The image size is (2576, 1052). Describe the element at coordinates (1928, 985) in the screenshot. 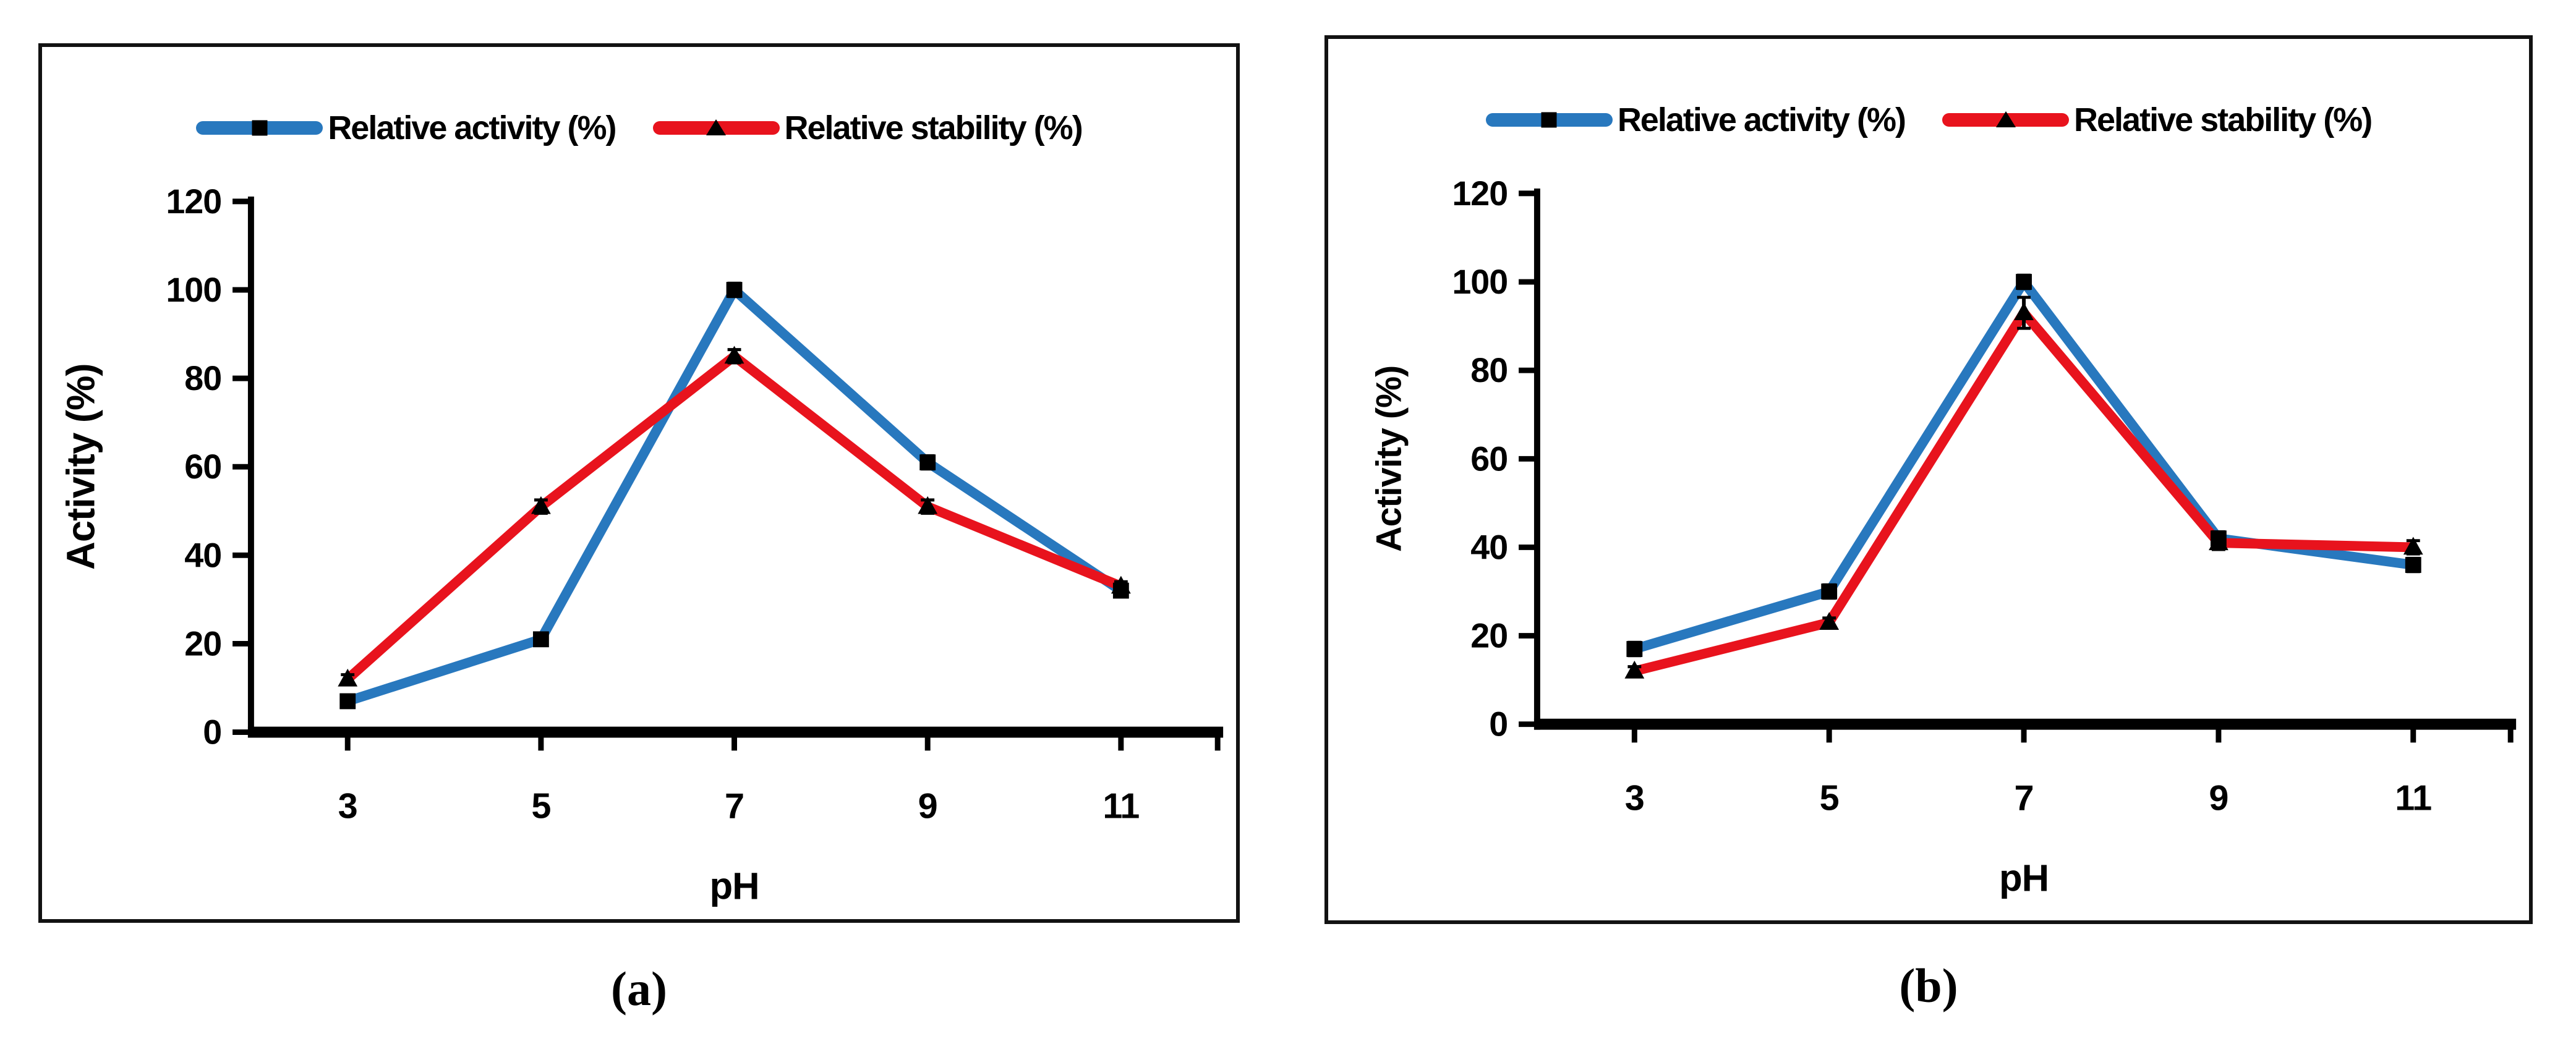

I see `caption-b: (b)` at that location.